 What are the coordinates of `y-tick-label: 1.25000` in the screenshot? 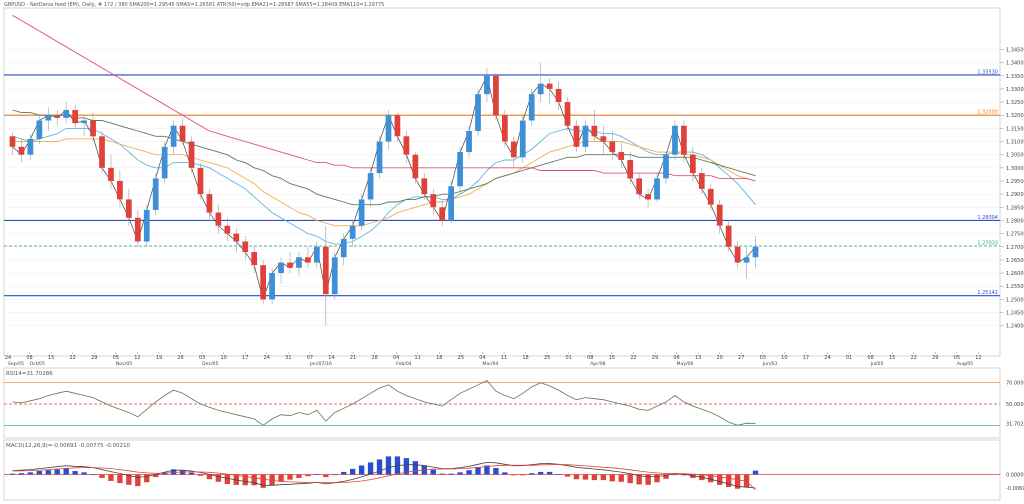 It's located at (1015, 300).